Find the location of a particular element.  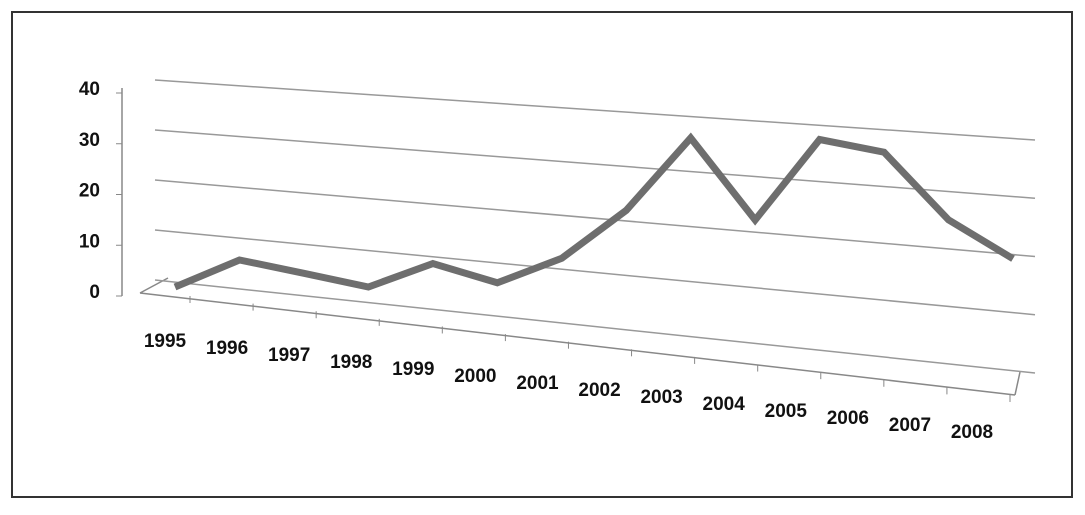

y-tick-label: 0 is located at coordinates (94, 292).